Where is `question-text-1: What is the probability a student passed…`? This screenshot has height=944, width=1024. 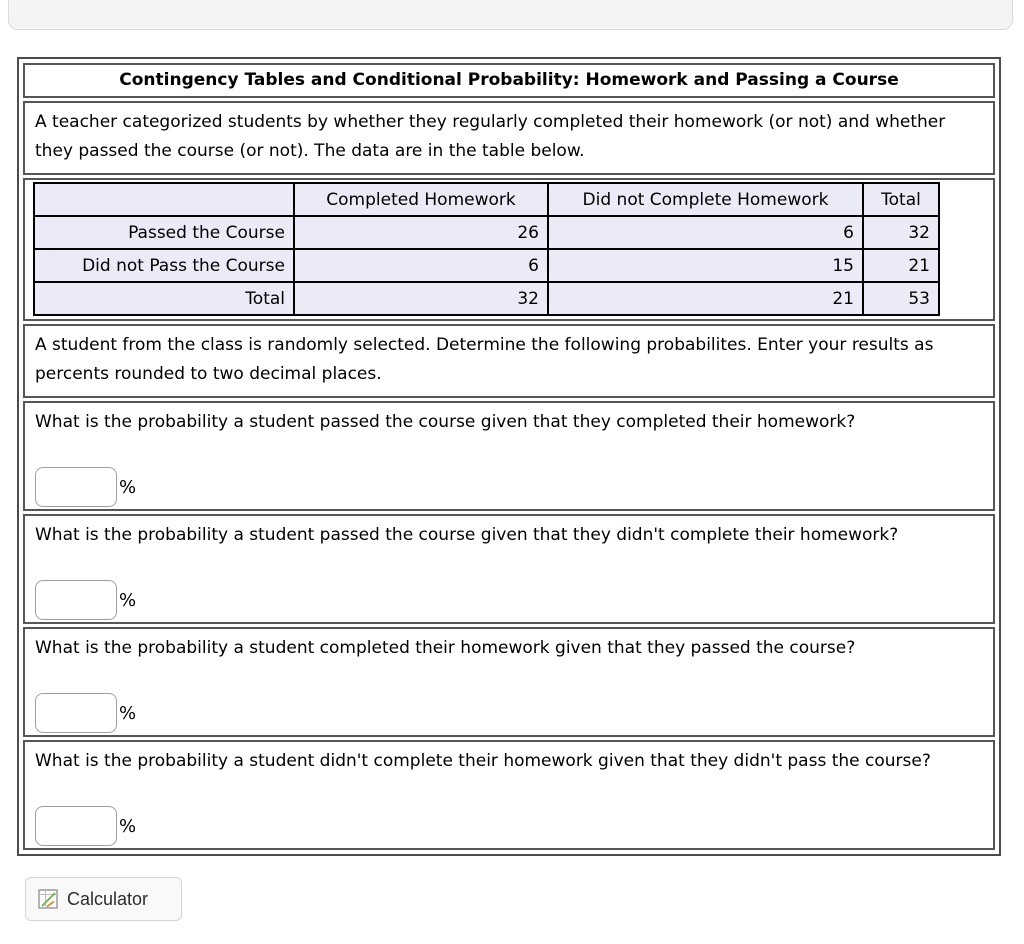 question-text-1: What is the probability a student passed… is located at coordinates (445, 422).